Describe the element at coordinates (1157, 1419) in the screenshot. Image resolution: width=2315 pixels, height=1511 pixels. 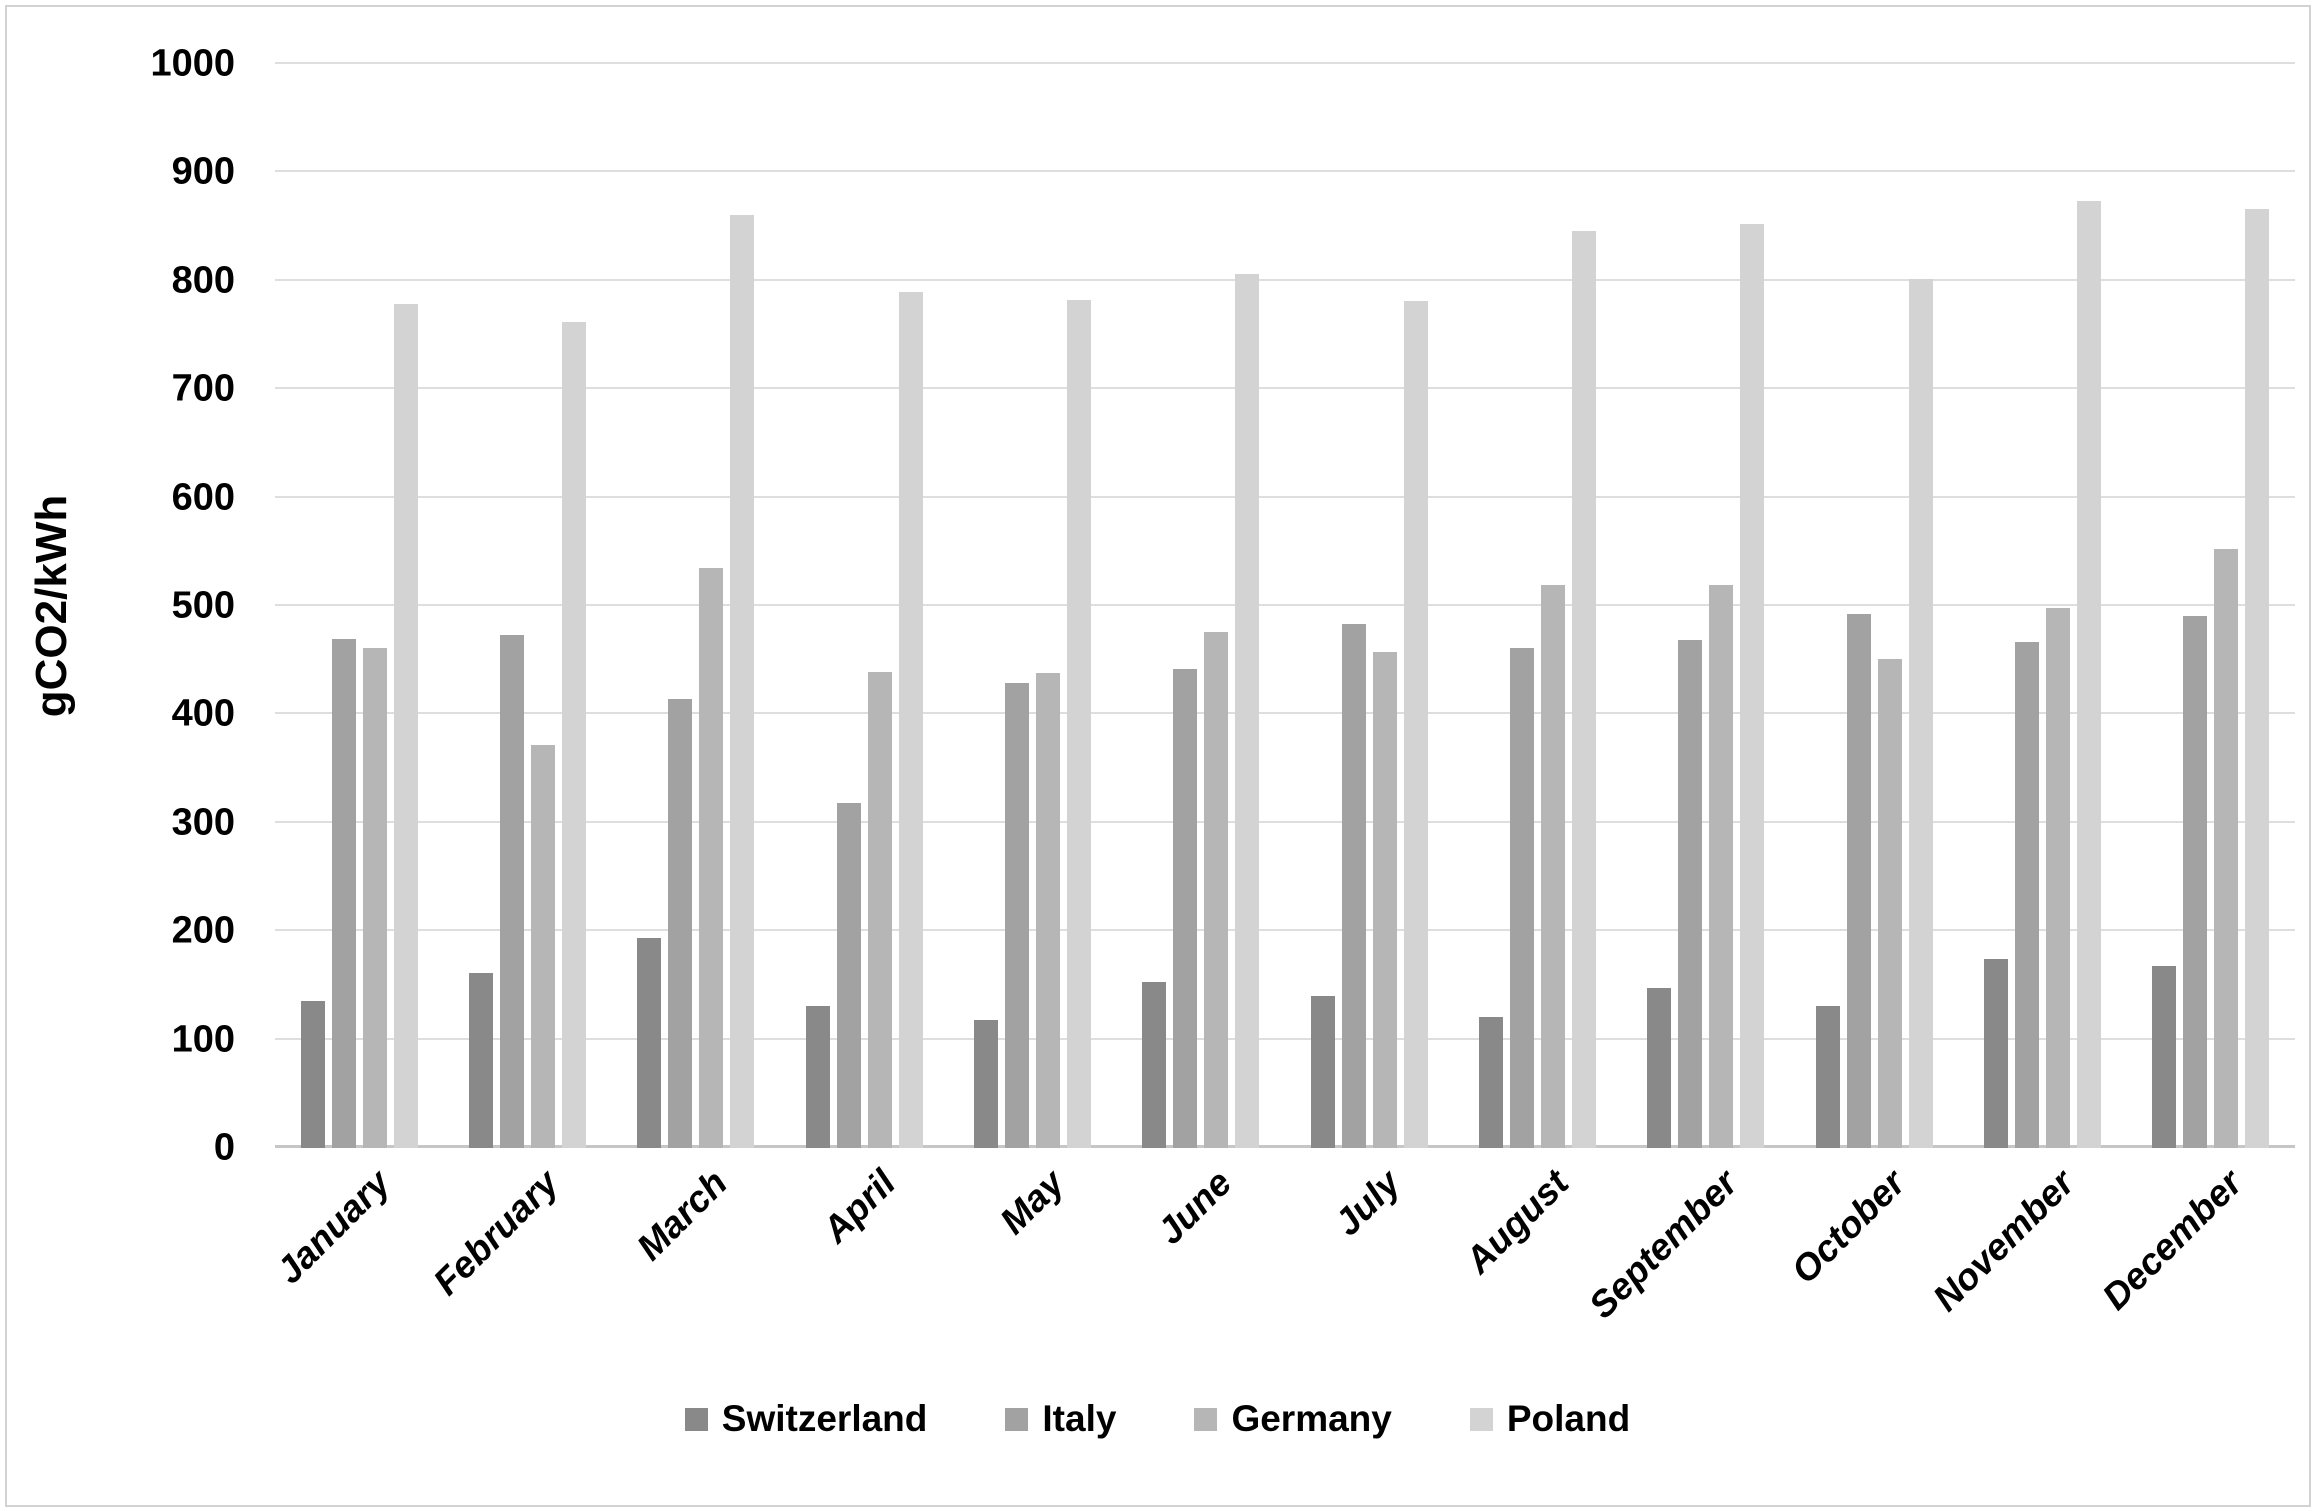
I see `legend: Switzerland Italy Germany Poland` at that location.